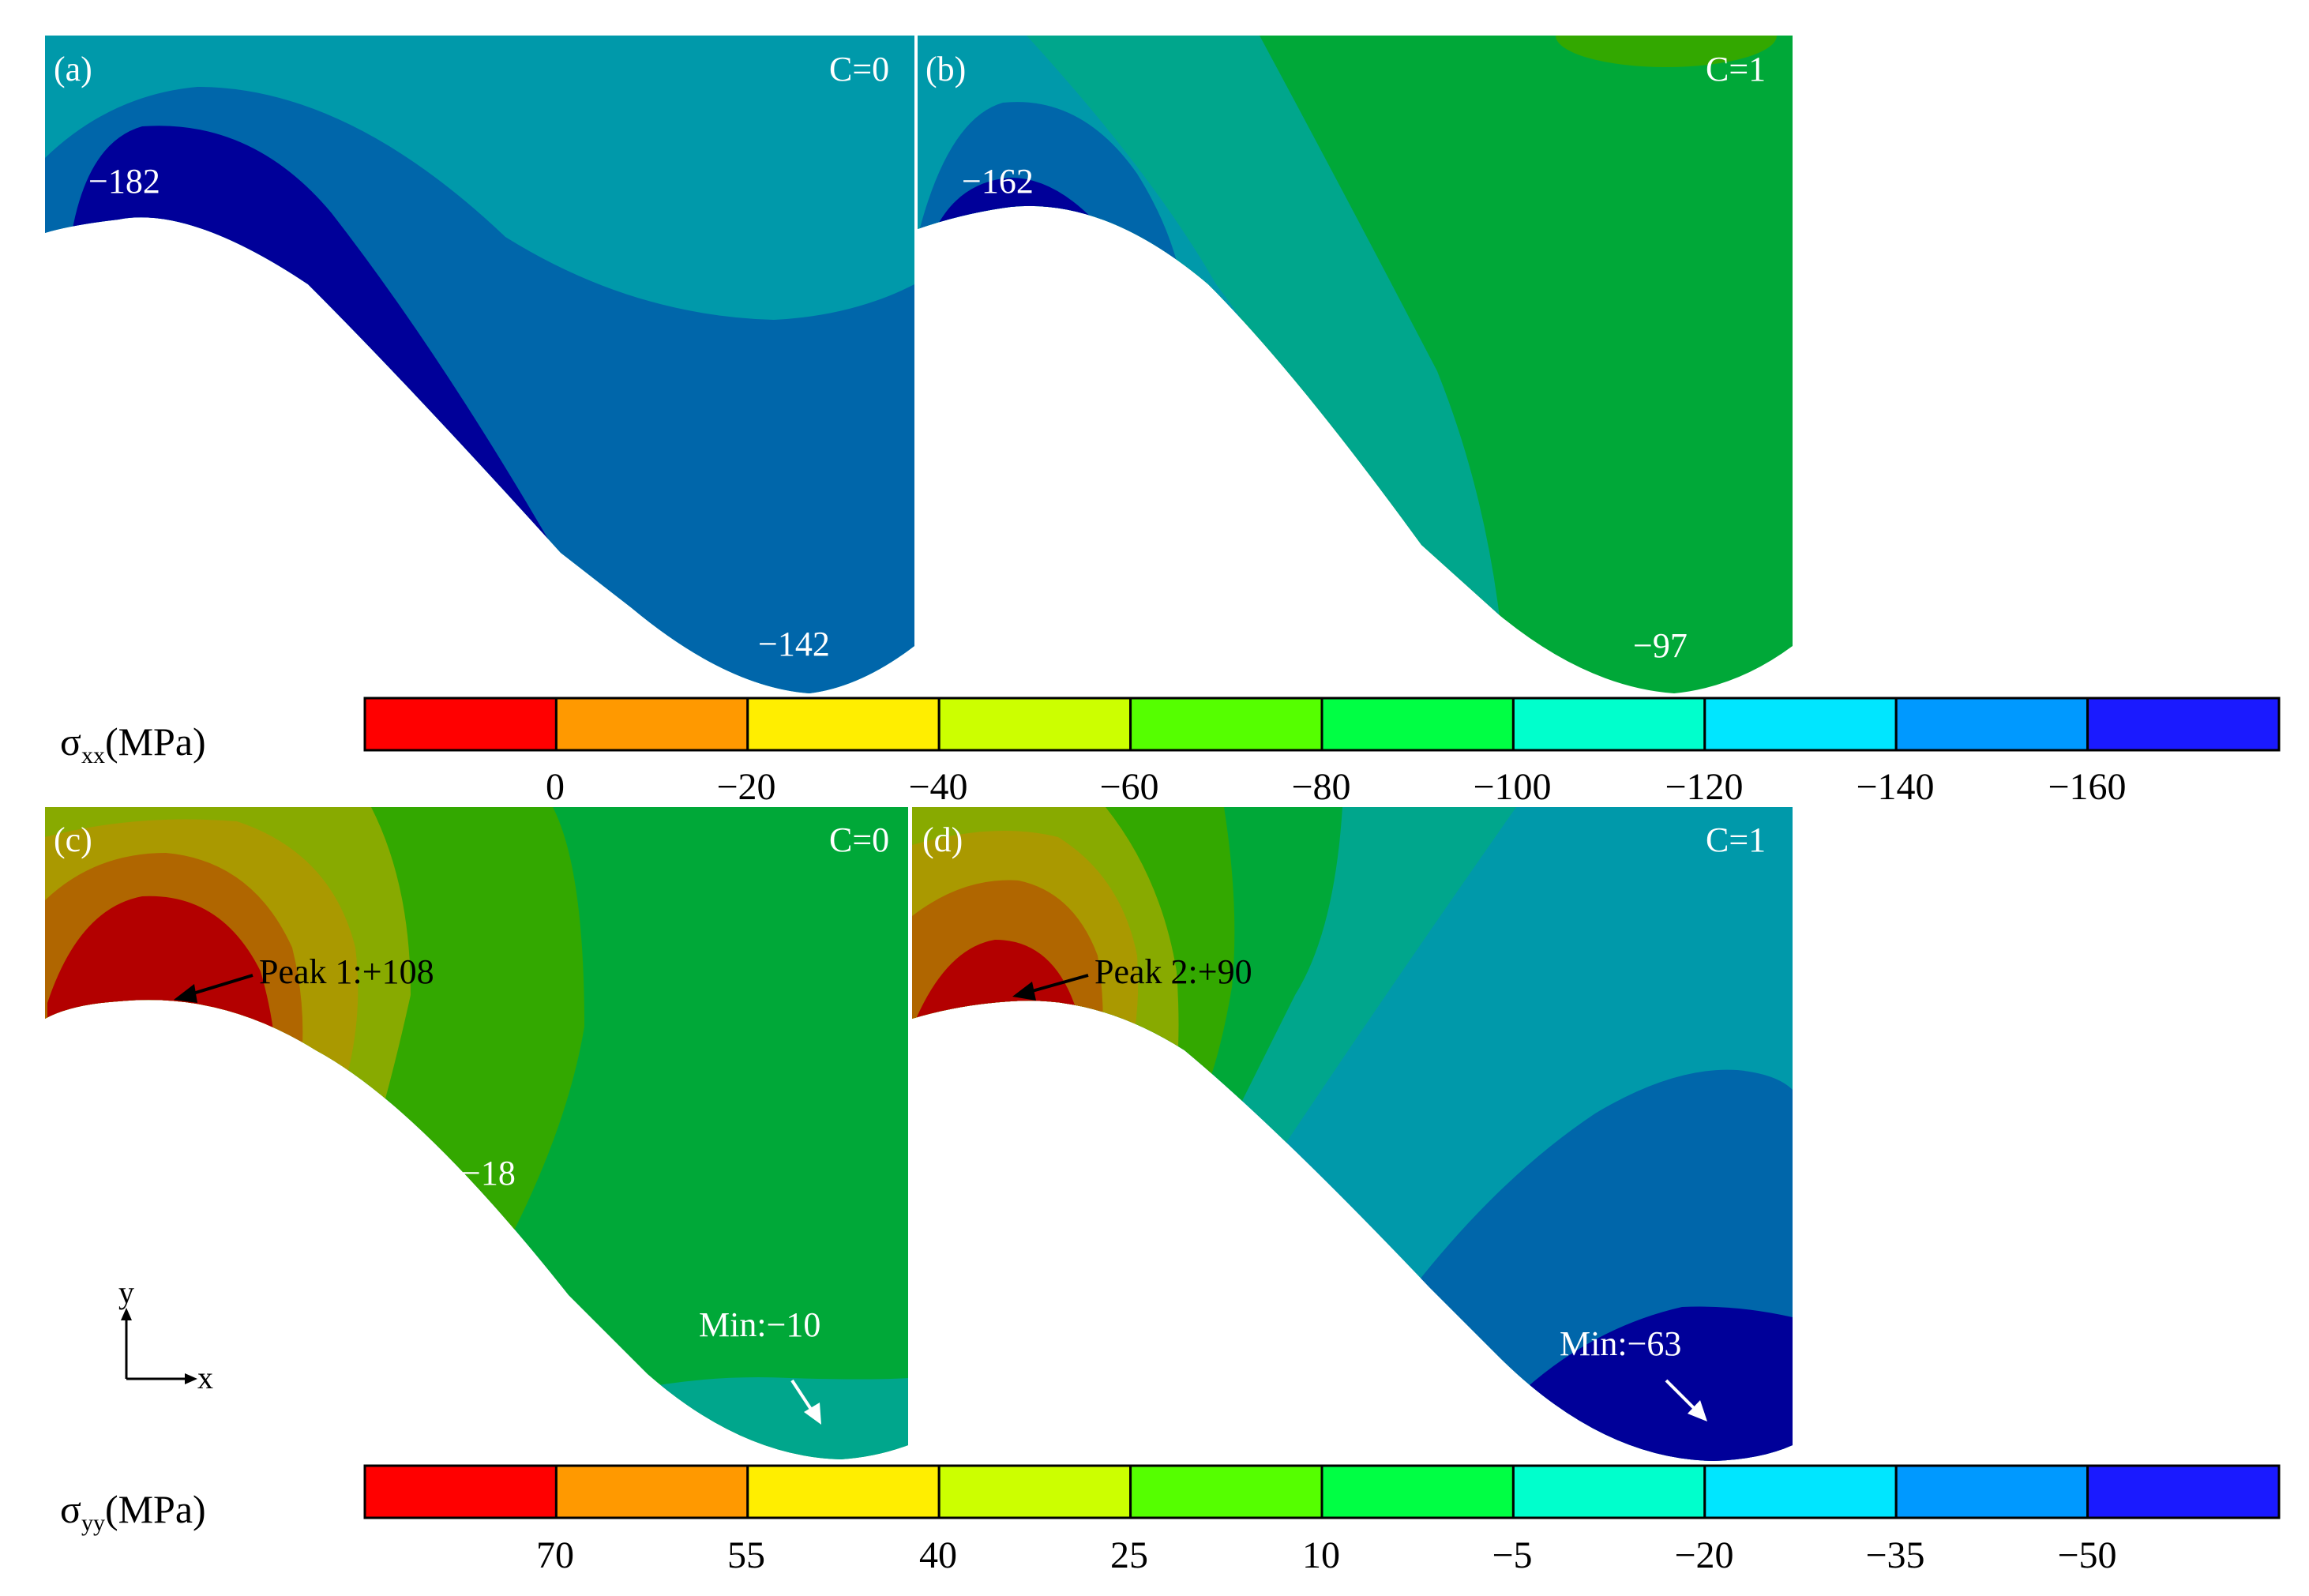  Describe the element at coordinates (2086, 1555) in the screenshot. I see `colorbar-2-tick: −50` at that location.